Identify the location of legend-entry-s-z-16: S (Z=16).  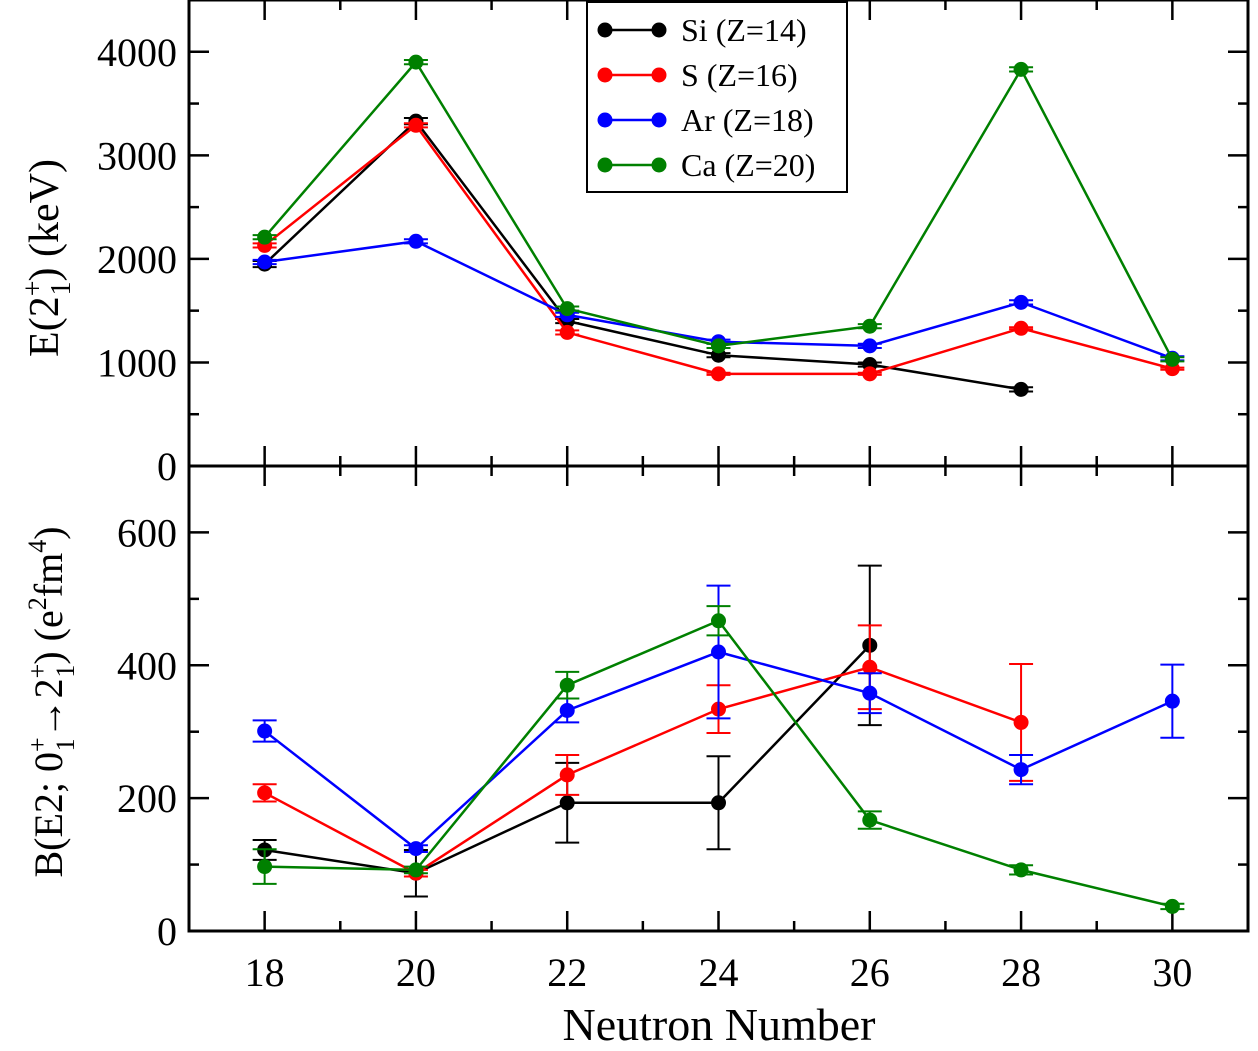
(739, 75).